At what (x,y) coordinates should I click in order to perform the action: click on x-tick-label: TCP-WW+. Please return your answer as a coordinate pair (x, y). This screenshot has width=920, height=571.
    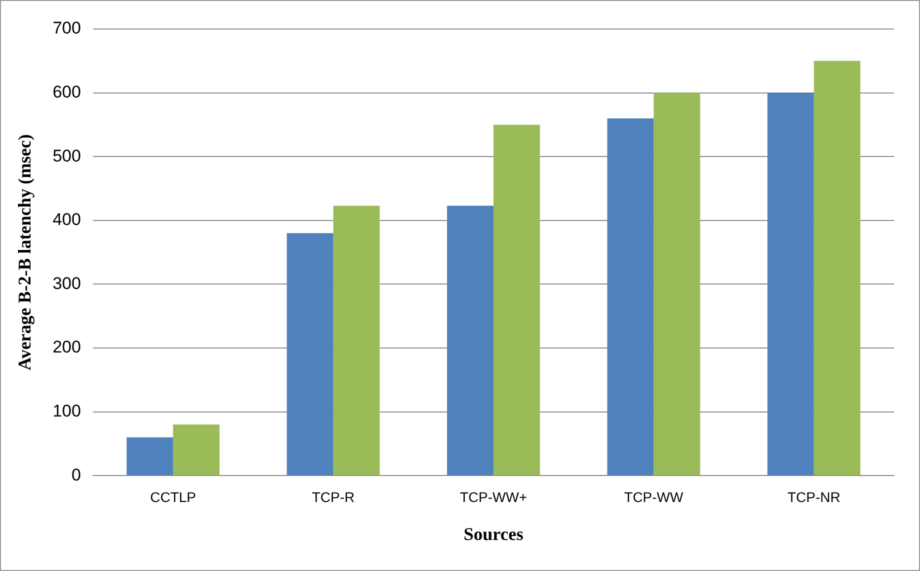
    Looking at the image, I should click on (494, 496).